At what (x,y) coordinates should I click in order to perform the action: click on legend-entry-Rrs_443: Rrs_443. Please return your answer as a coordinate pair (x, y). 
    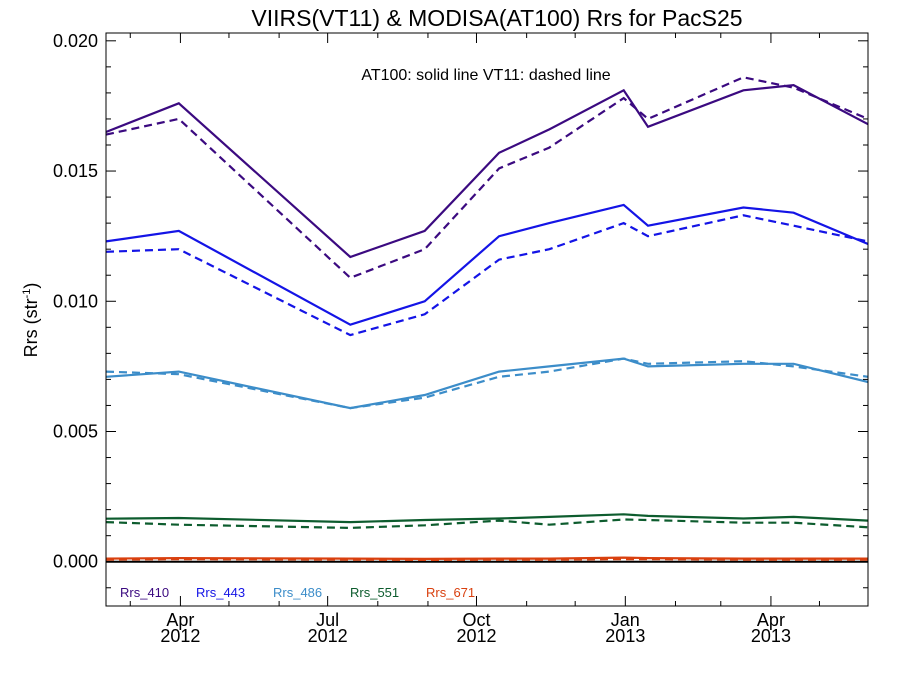
    Looking at the image, I should click on (220, 592).